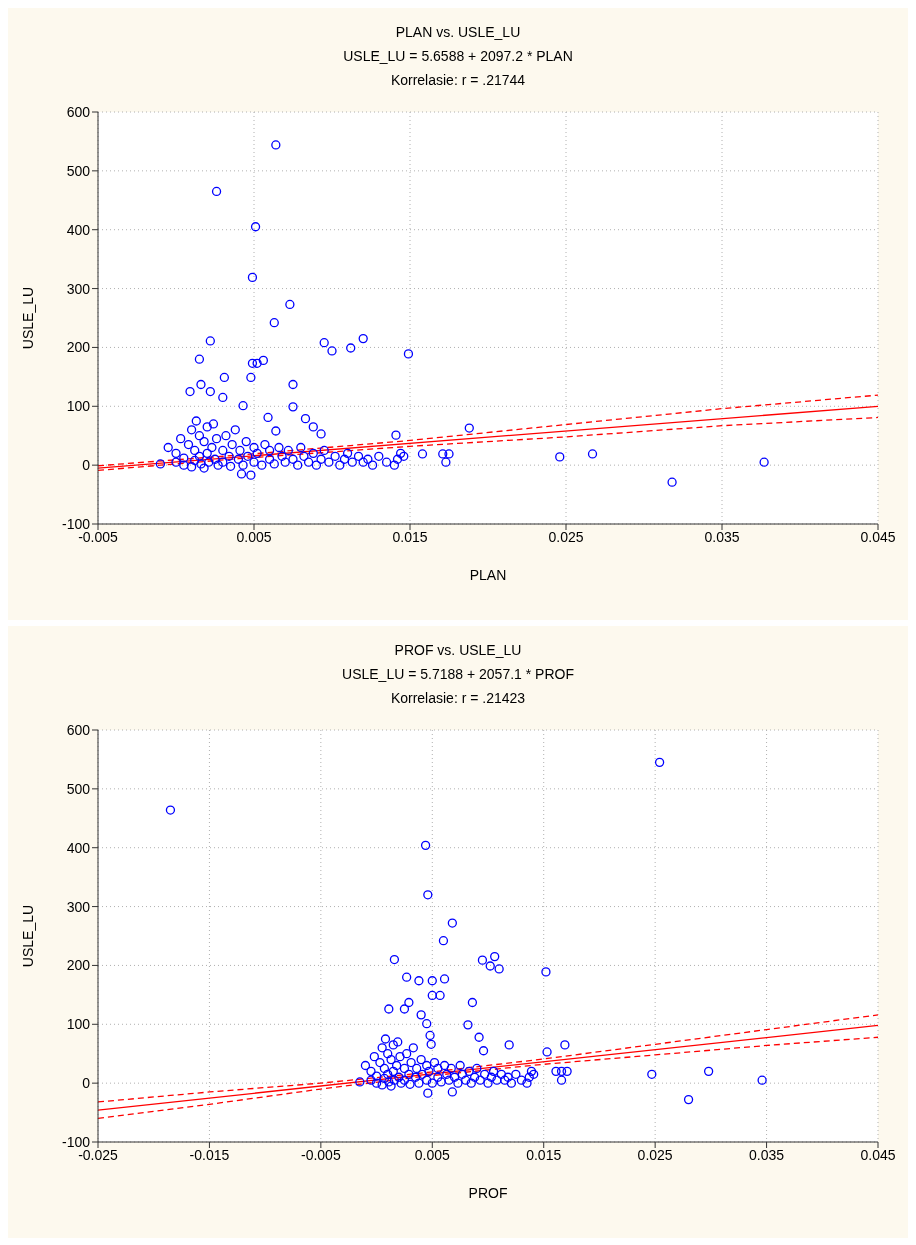 The height and width of the screenshot is (1245, 916). What do you see at coordinates (458, 698) in the screenshot?
I see `text: Korrelasie: r = .21423` at bounding box center [458, 698].